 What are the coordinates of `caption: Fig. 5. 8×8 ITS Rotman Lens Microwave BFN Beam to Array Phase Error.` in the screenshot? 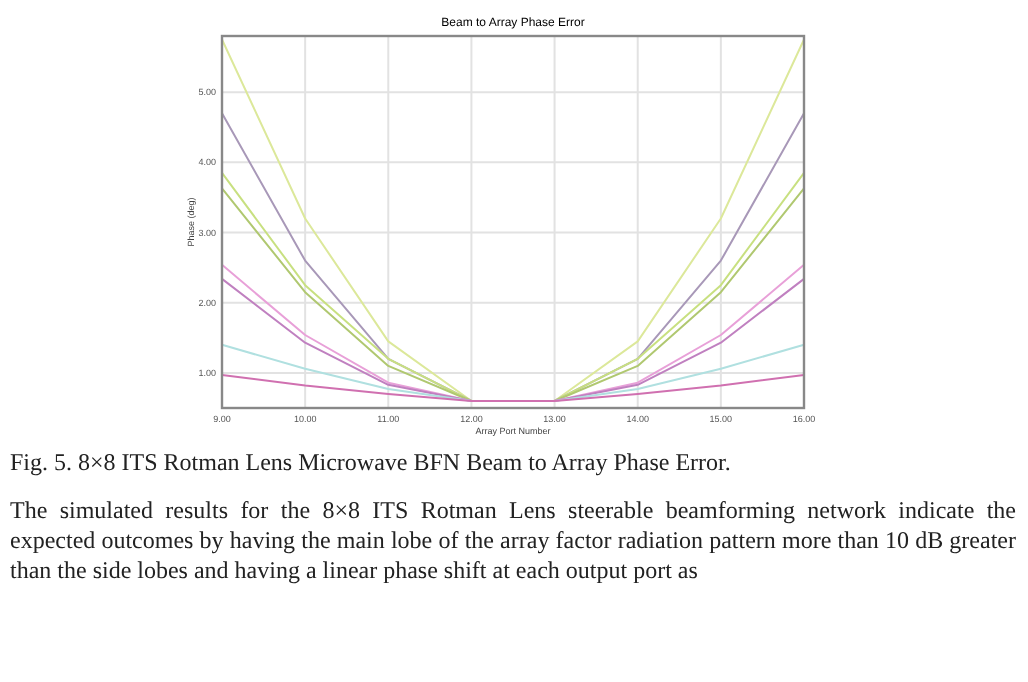 It's located at (371, 463).